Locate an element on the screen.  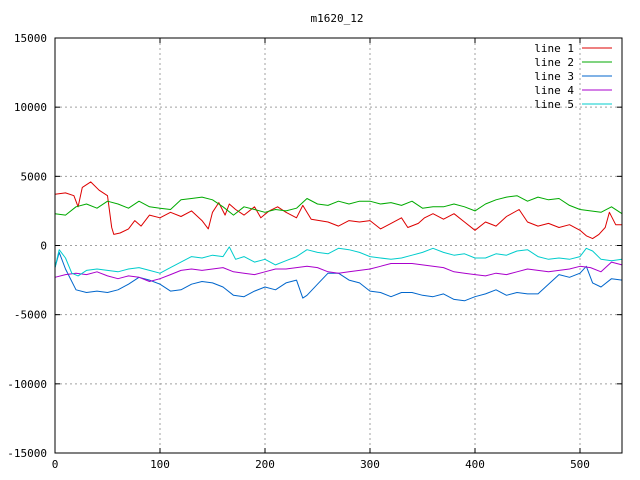
x-tick-label: 300 is located at coordinates (370, 464).